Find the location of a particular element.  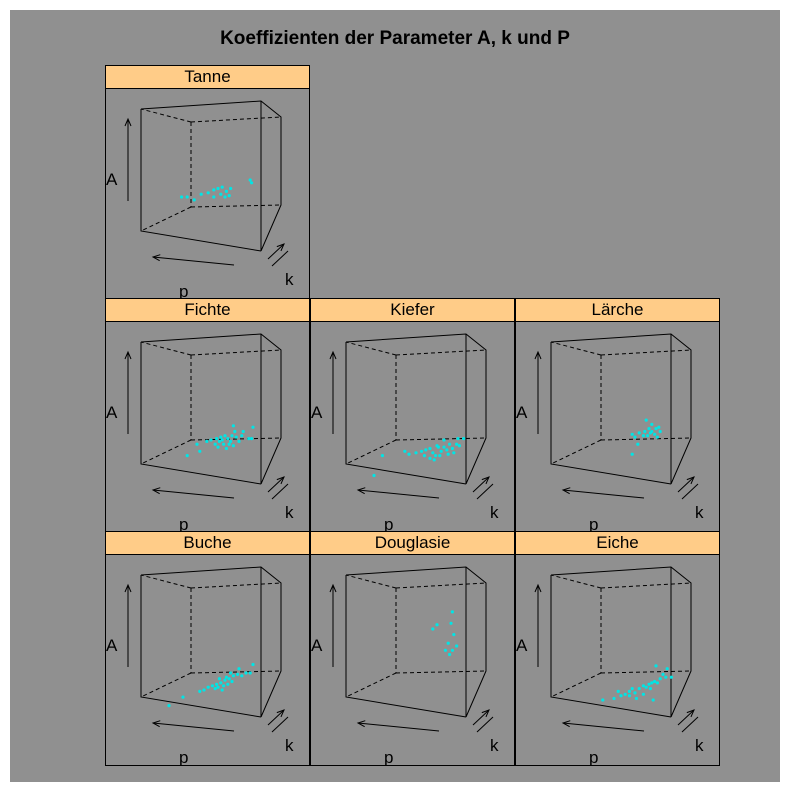

panel-plot: Ap k is located at coordinates (405, 433).